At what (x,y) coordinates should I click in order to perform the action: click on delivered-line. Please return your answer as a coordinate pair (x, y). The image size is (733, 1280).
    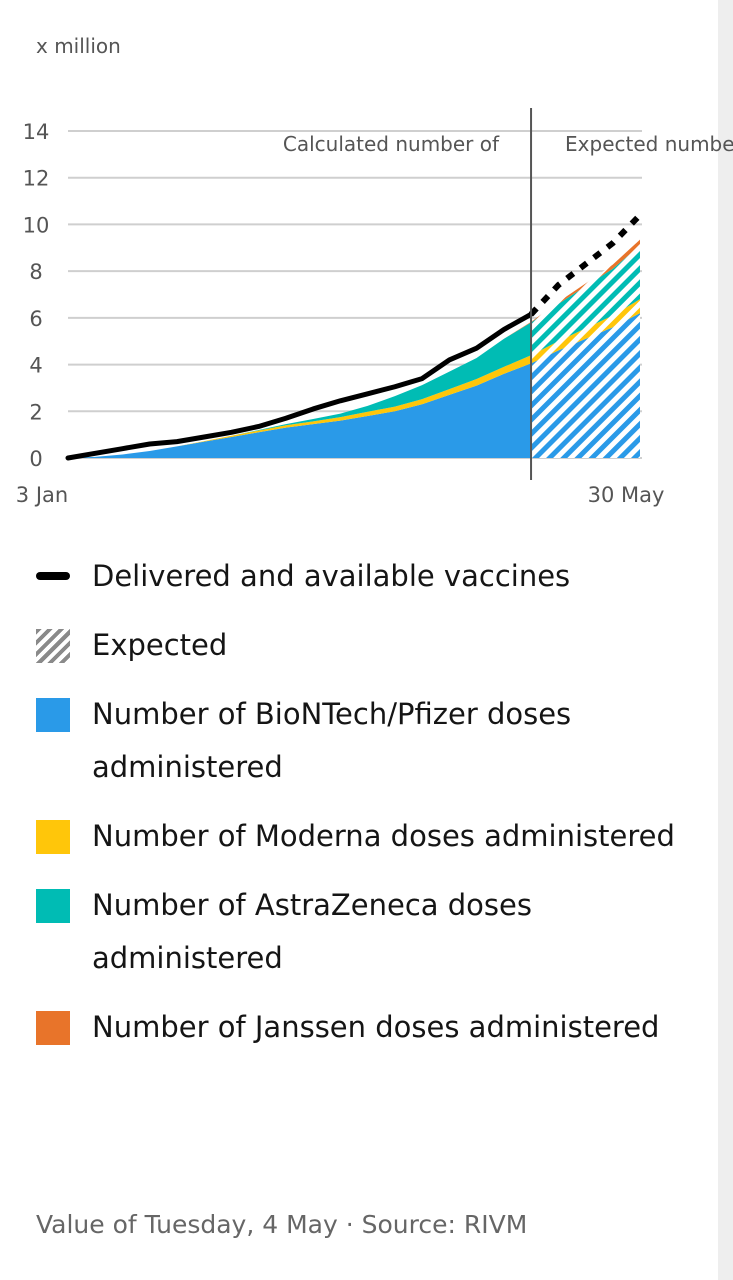
    Looking at the image, I should click on (299, 386).